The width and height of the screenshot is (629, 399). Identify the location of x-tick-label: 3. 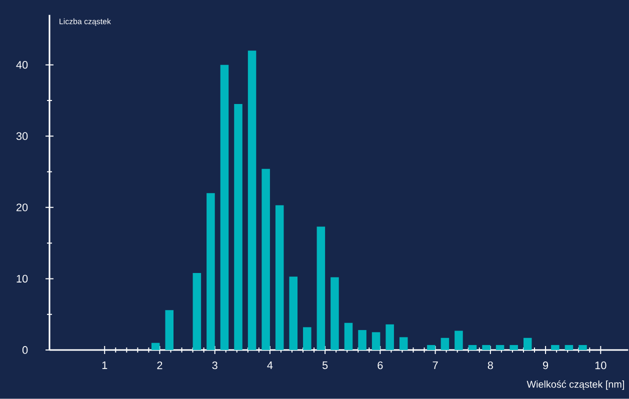
(215, 366).